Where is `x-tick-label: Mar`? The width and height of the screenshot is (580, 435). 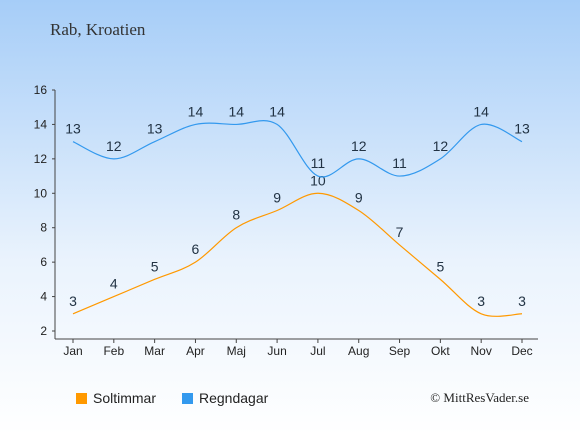 x-tick-label: Mar is located at coordinates (154, 351).